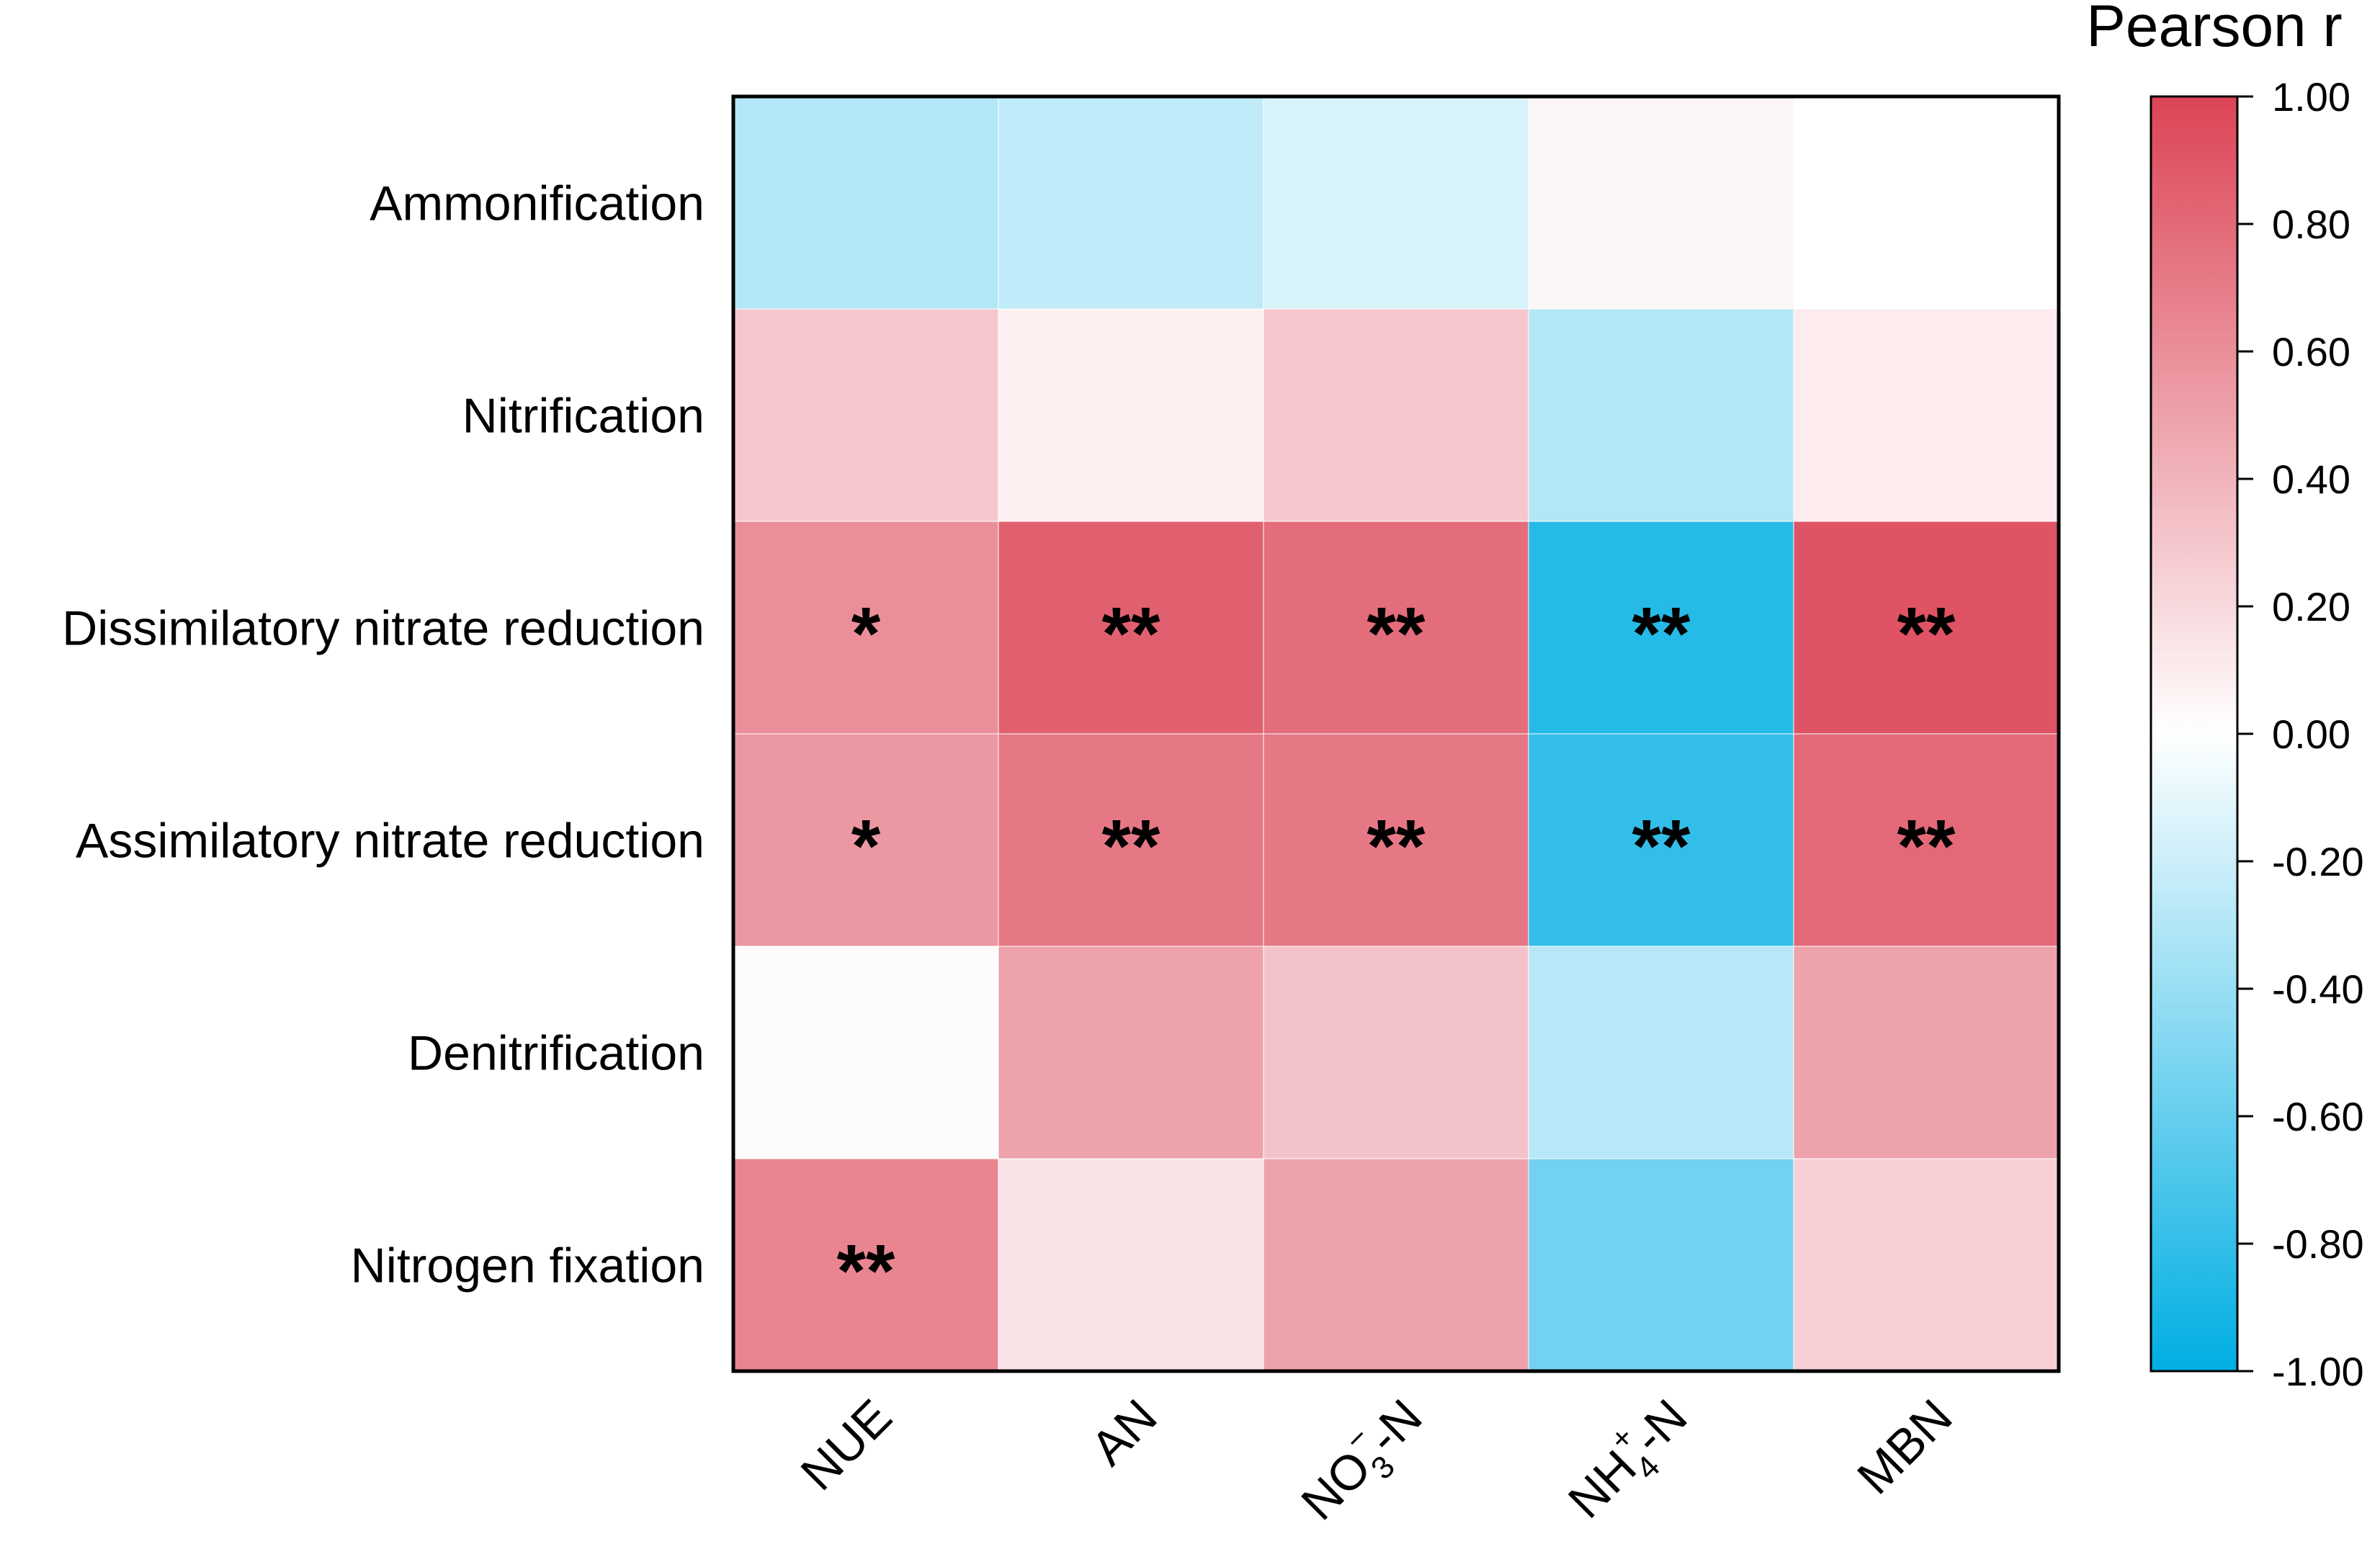 Image resolution: width=2380 pixels, height=1567 pixels. What do you see at coordinates (383, 628) in the screenshot?
I see `row-label: Dissimilatory nitrate reduction` at bounding box center [383, 628].